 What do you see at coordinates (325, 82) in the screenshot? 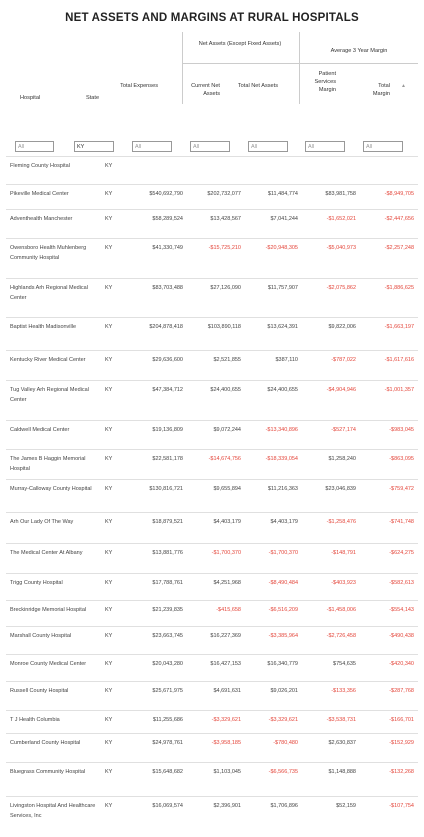
I see `col-header-patient-services-margin: Patient Services Margin` at bounding box center [325, 82].